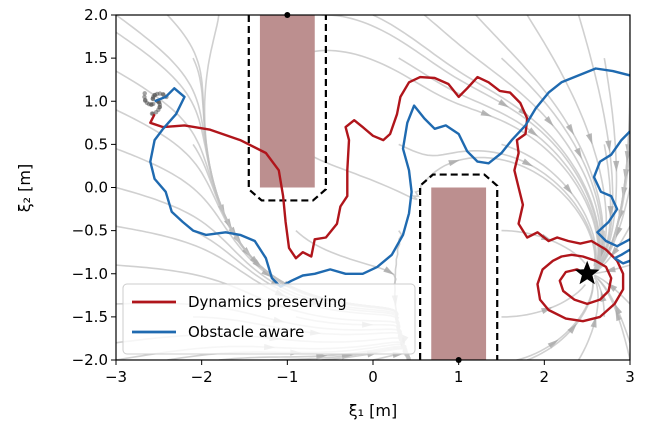 This screenshot has height=429, width=654. I want to click on start-region, so click(155, 103).